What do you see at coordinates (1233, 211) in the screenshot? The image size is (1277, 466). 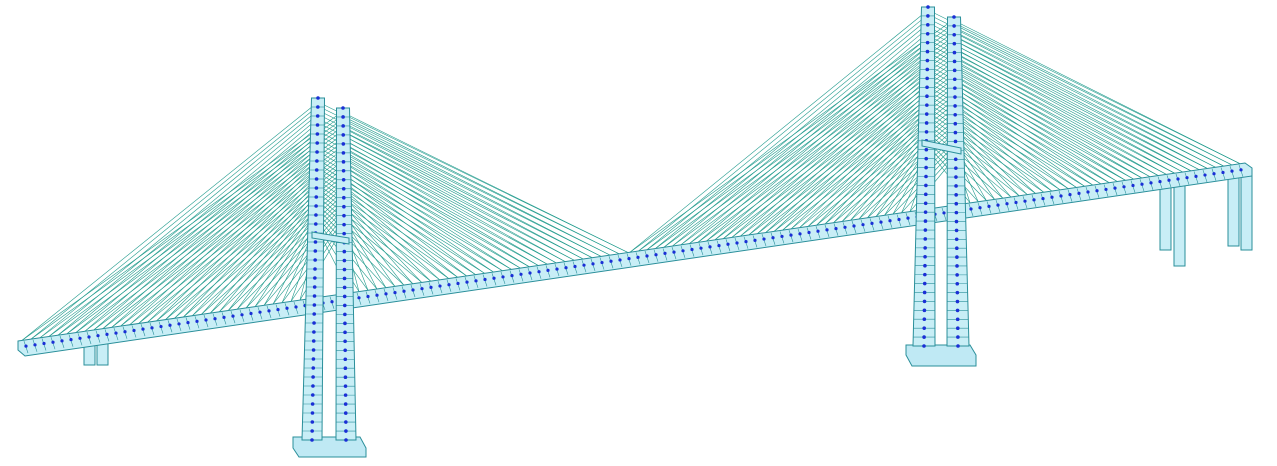 I see `pier` at bounding box center [1233, 211].